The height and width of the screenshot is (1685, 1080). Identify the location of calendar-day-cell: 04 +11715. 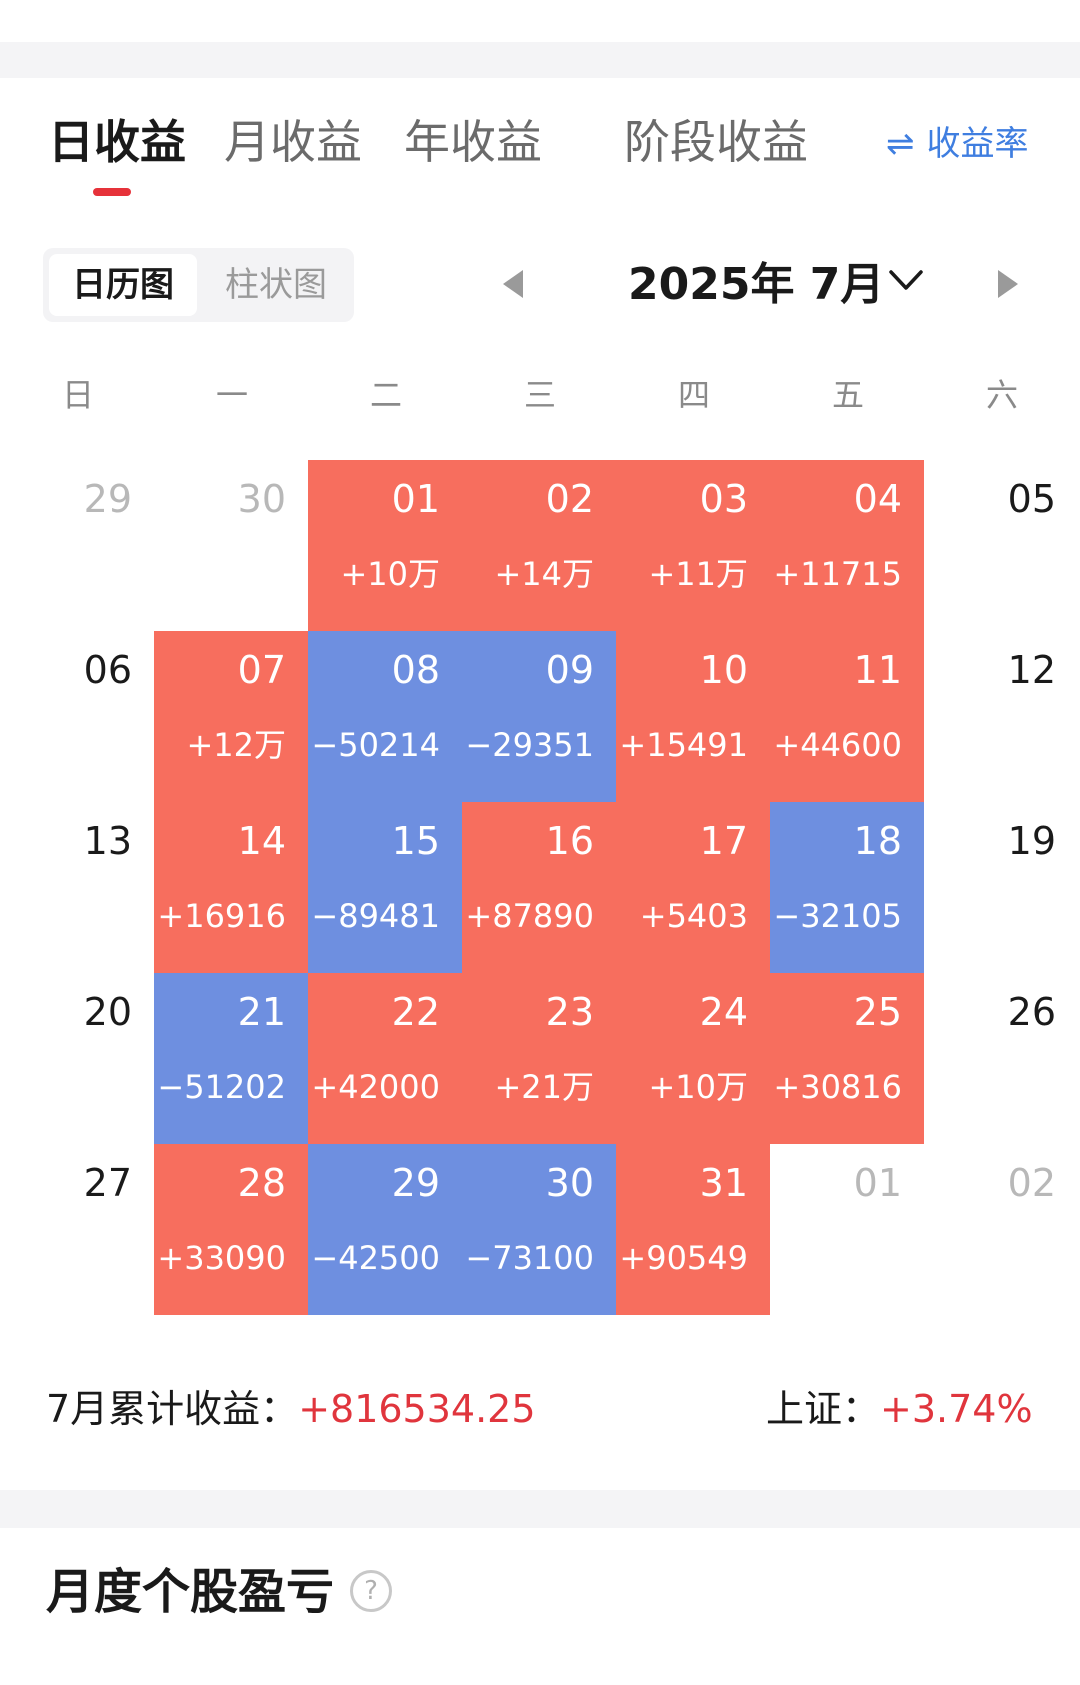
(847, 545).